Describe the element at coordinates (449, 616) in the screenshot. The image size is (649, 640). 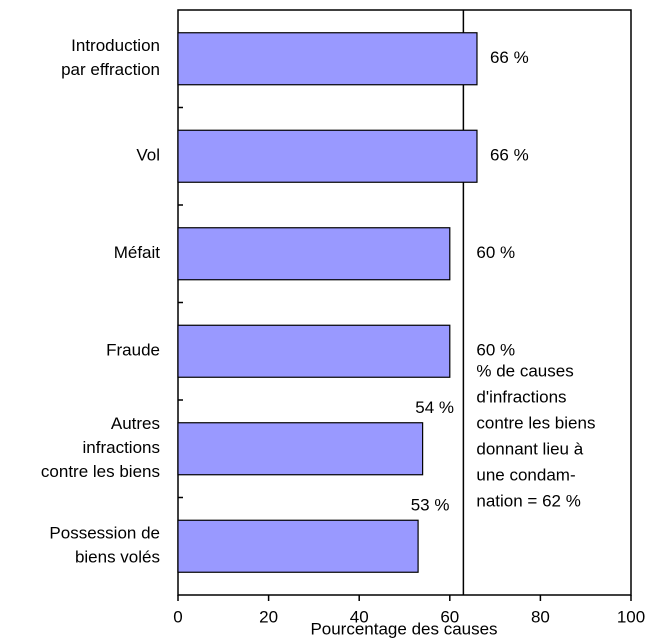
I see `x-tick-label: 60` at that location.